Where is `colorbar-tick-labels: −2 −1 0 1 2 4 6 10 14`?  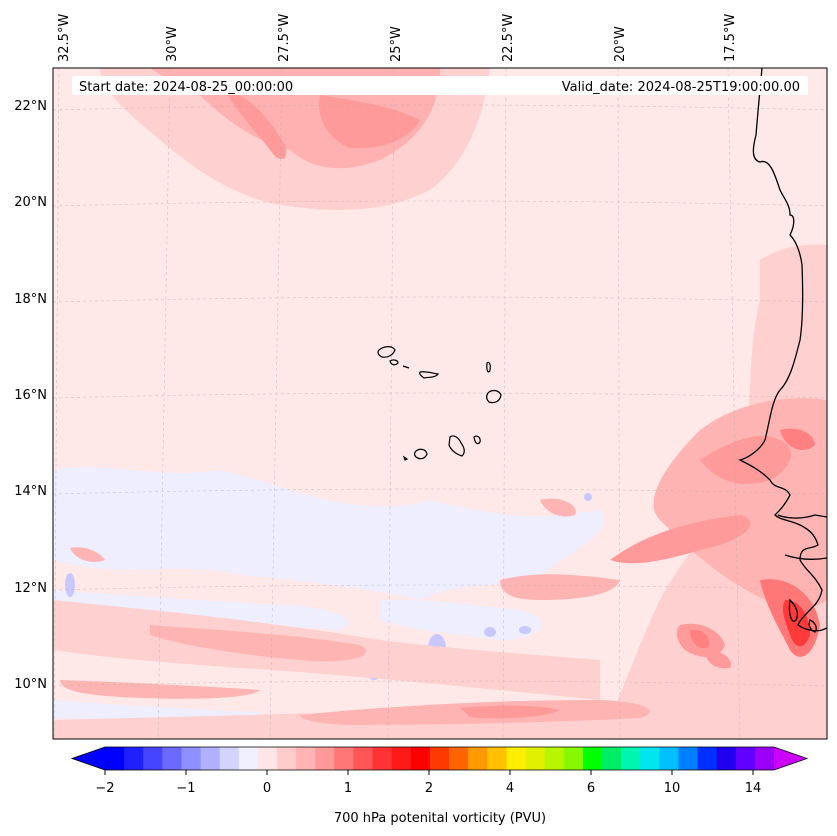
colorbar-tick-labels: −2 −1 0 1 2 4 6 10 14 is located at coordinates (428, 788).